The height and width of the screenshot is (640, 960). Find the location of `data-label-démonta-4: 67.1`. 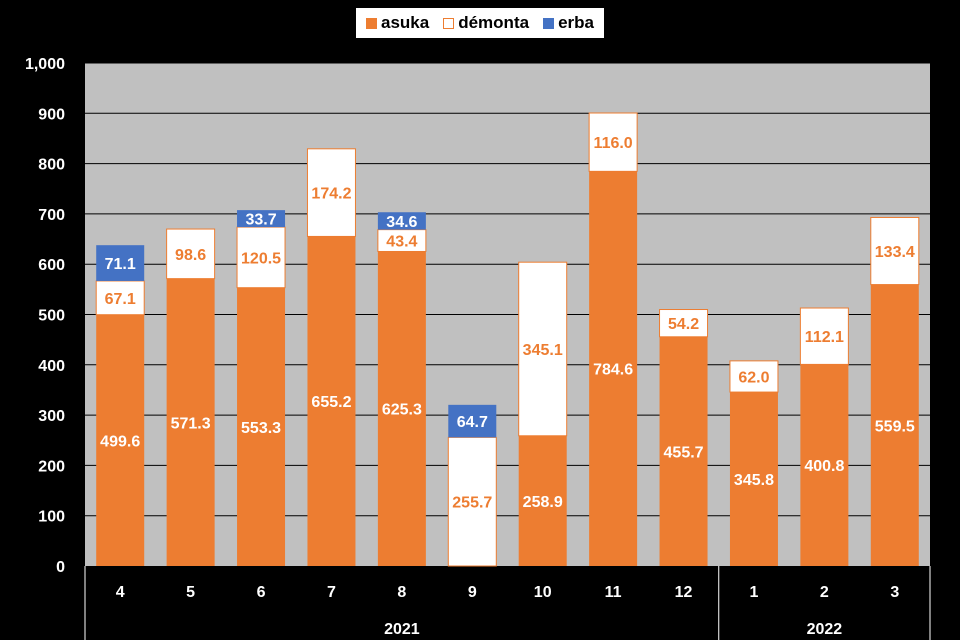

data-label-démonta-4: 67.1 is located at coordinates (120, 299).